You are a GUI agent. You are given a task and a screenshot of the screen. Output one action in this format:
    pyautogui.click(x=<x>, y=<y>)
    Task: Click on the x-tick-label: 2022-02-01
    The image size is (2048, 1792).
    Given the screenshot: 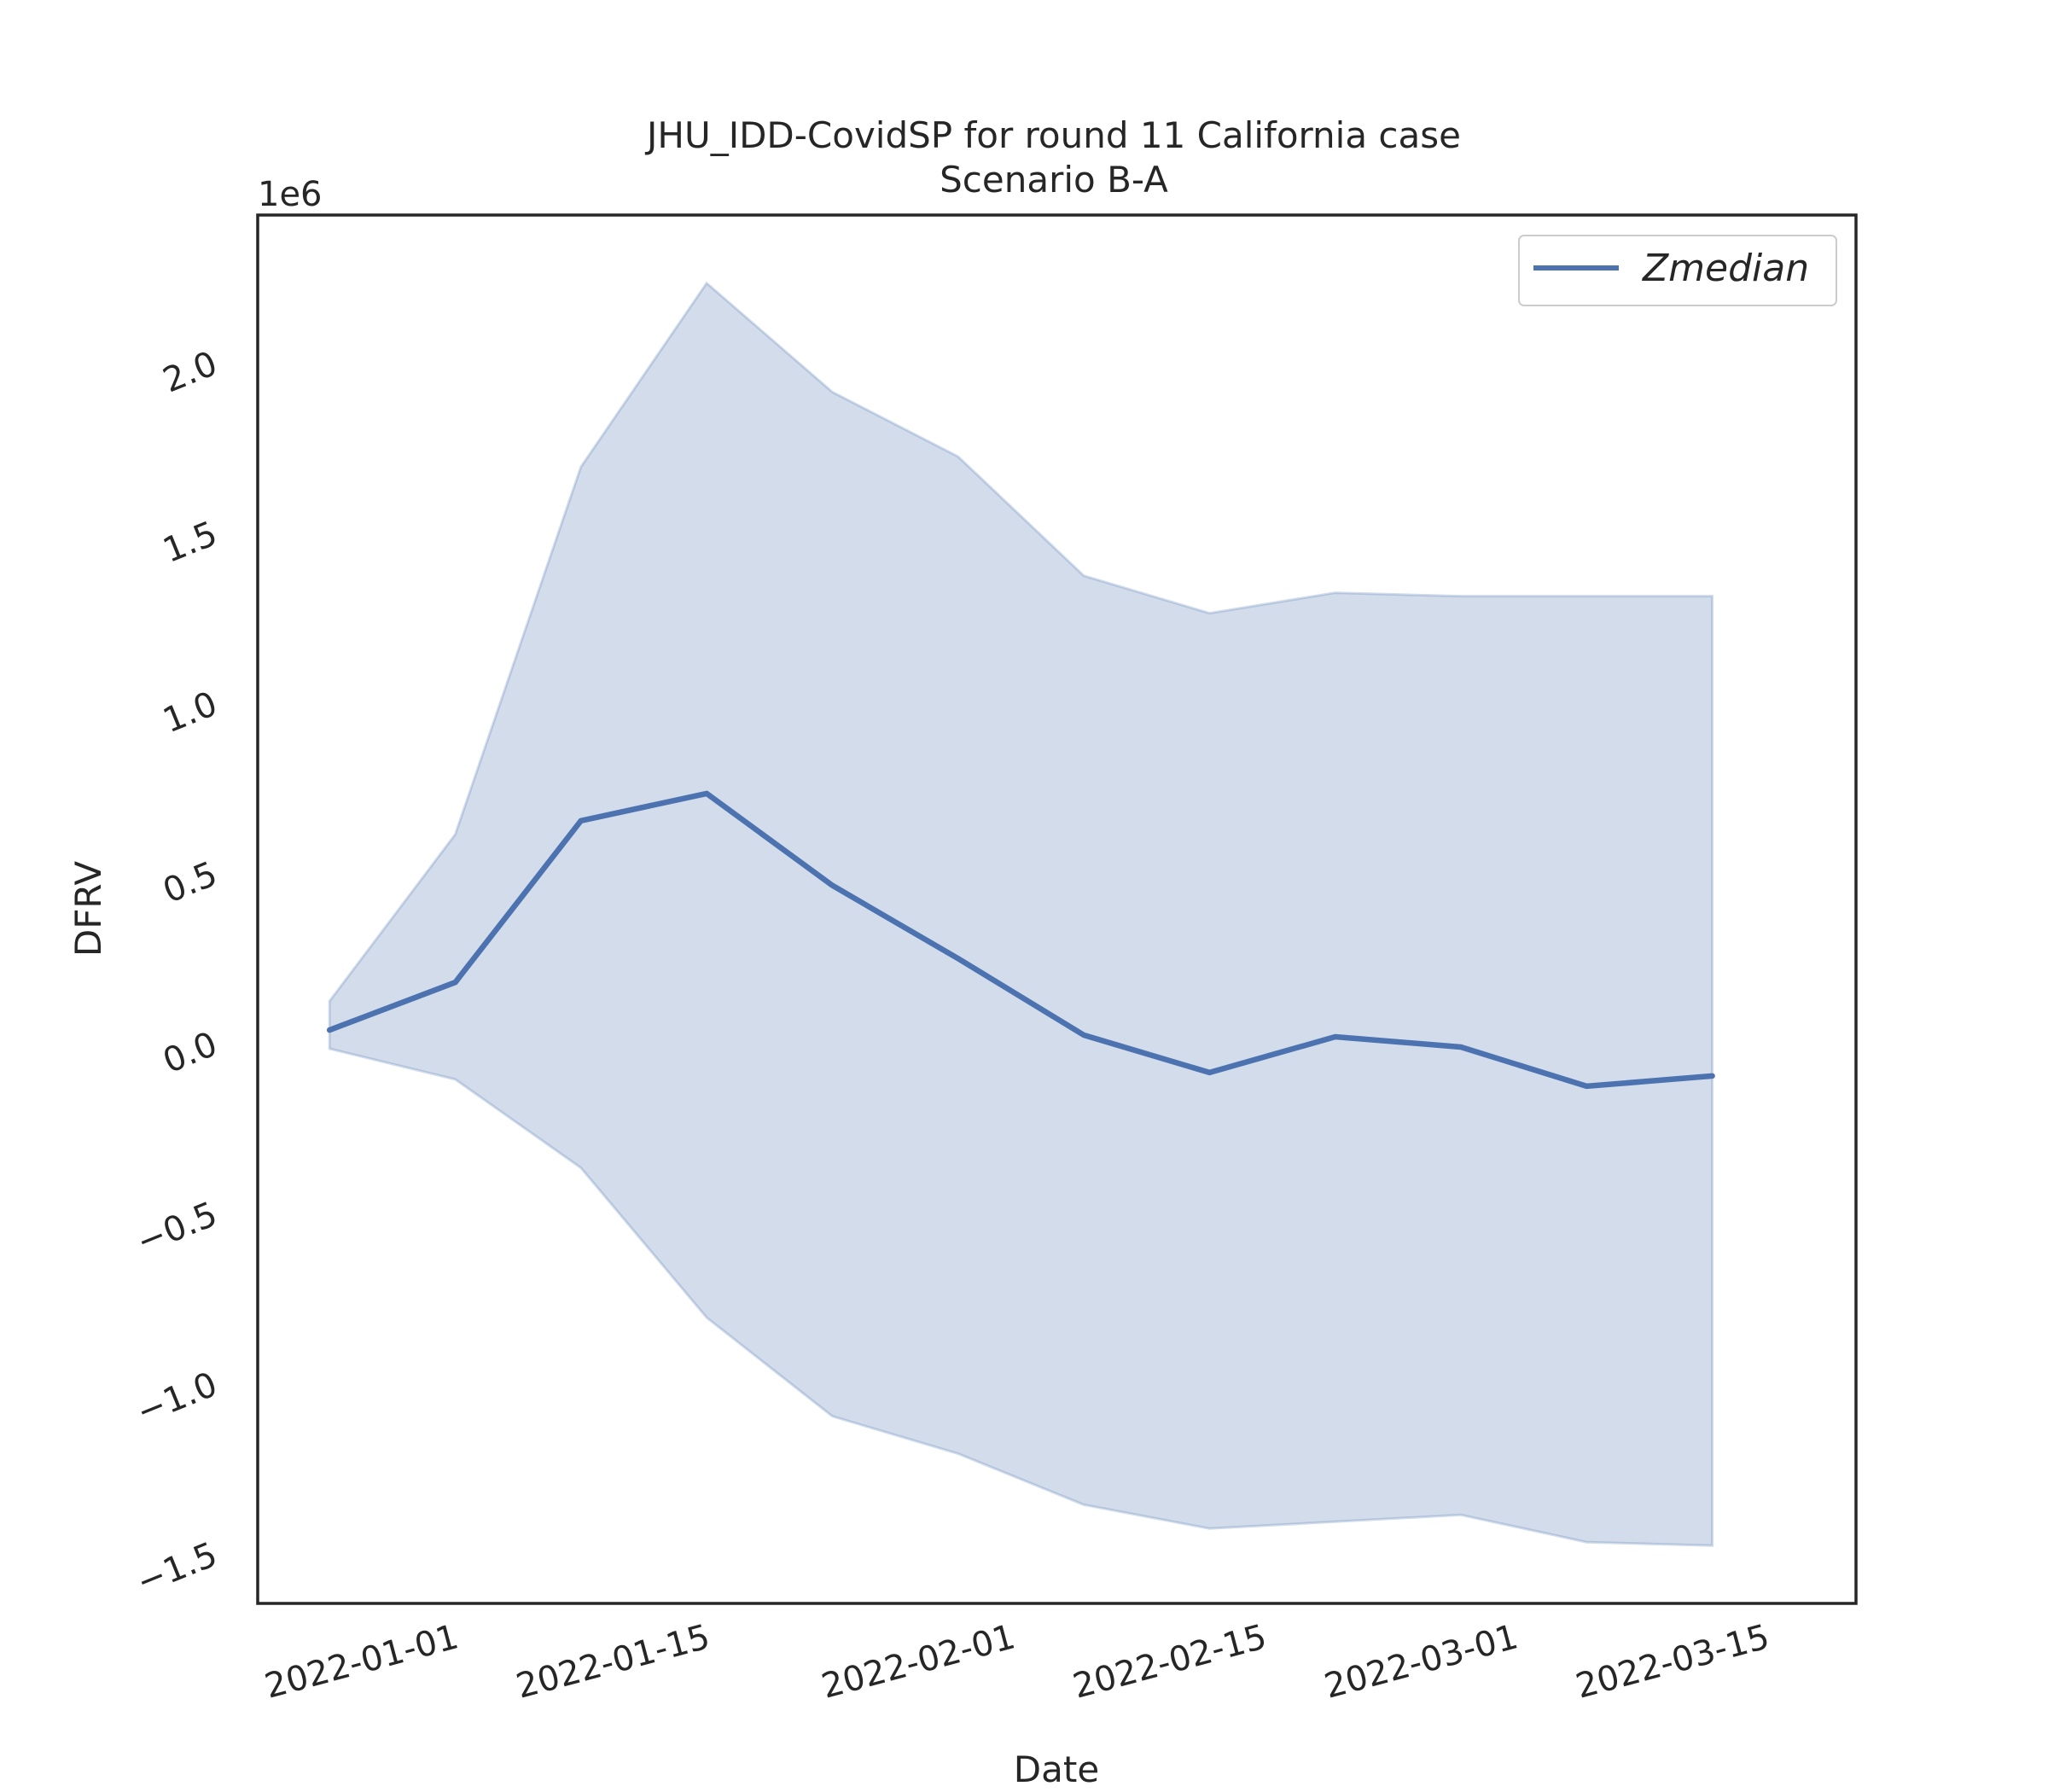 What is the action you would take?
    pyautogui.click(x=918, y=1662)
    